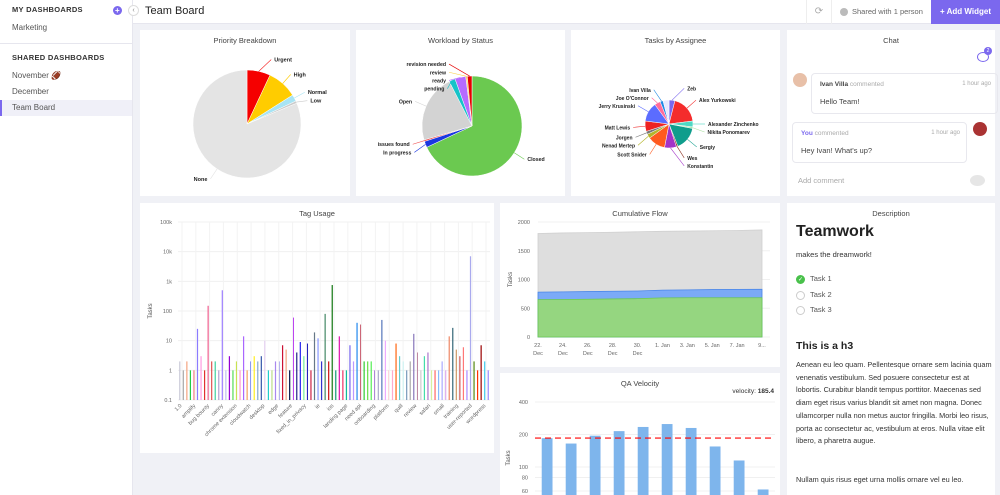 The height and width of the screenshot is (495, 1000). Describe the element at coordinates (66, 108) in the screenshot. I see `sidebar-item-team-board: Team Board` at that location.